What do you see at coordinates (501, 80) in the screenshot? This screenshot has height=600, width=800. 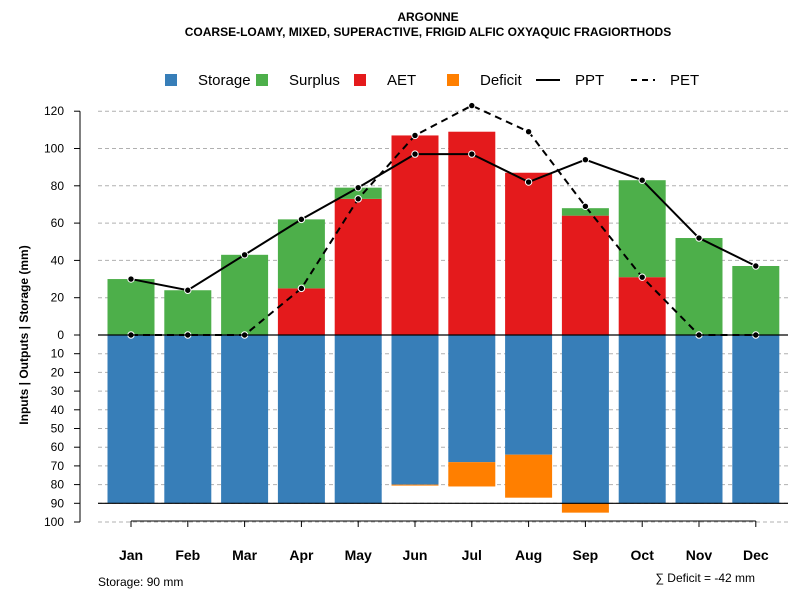 I see `legend-label: Deficit` at bounding box center [501, 80].